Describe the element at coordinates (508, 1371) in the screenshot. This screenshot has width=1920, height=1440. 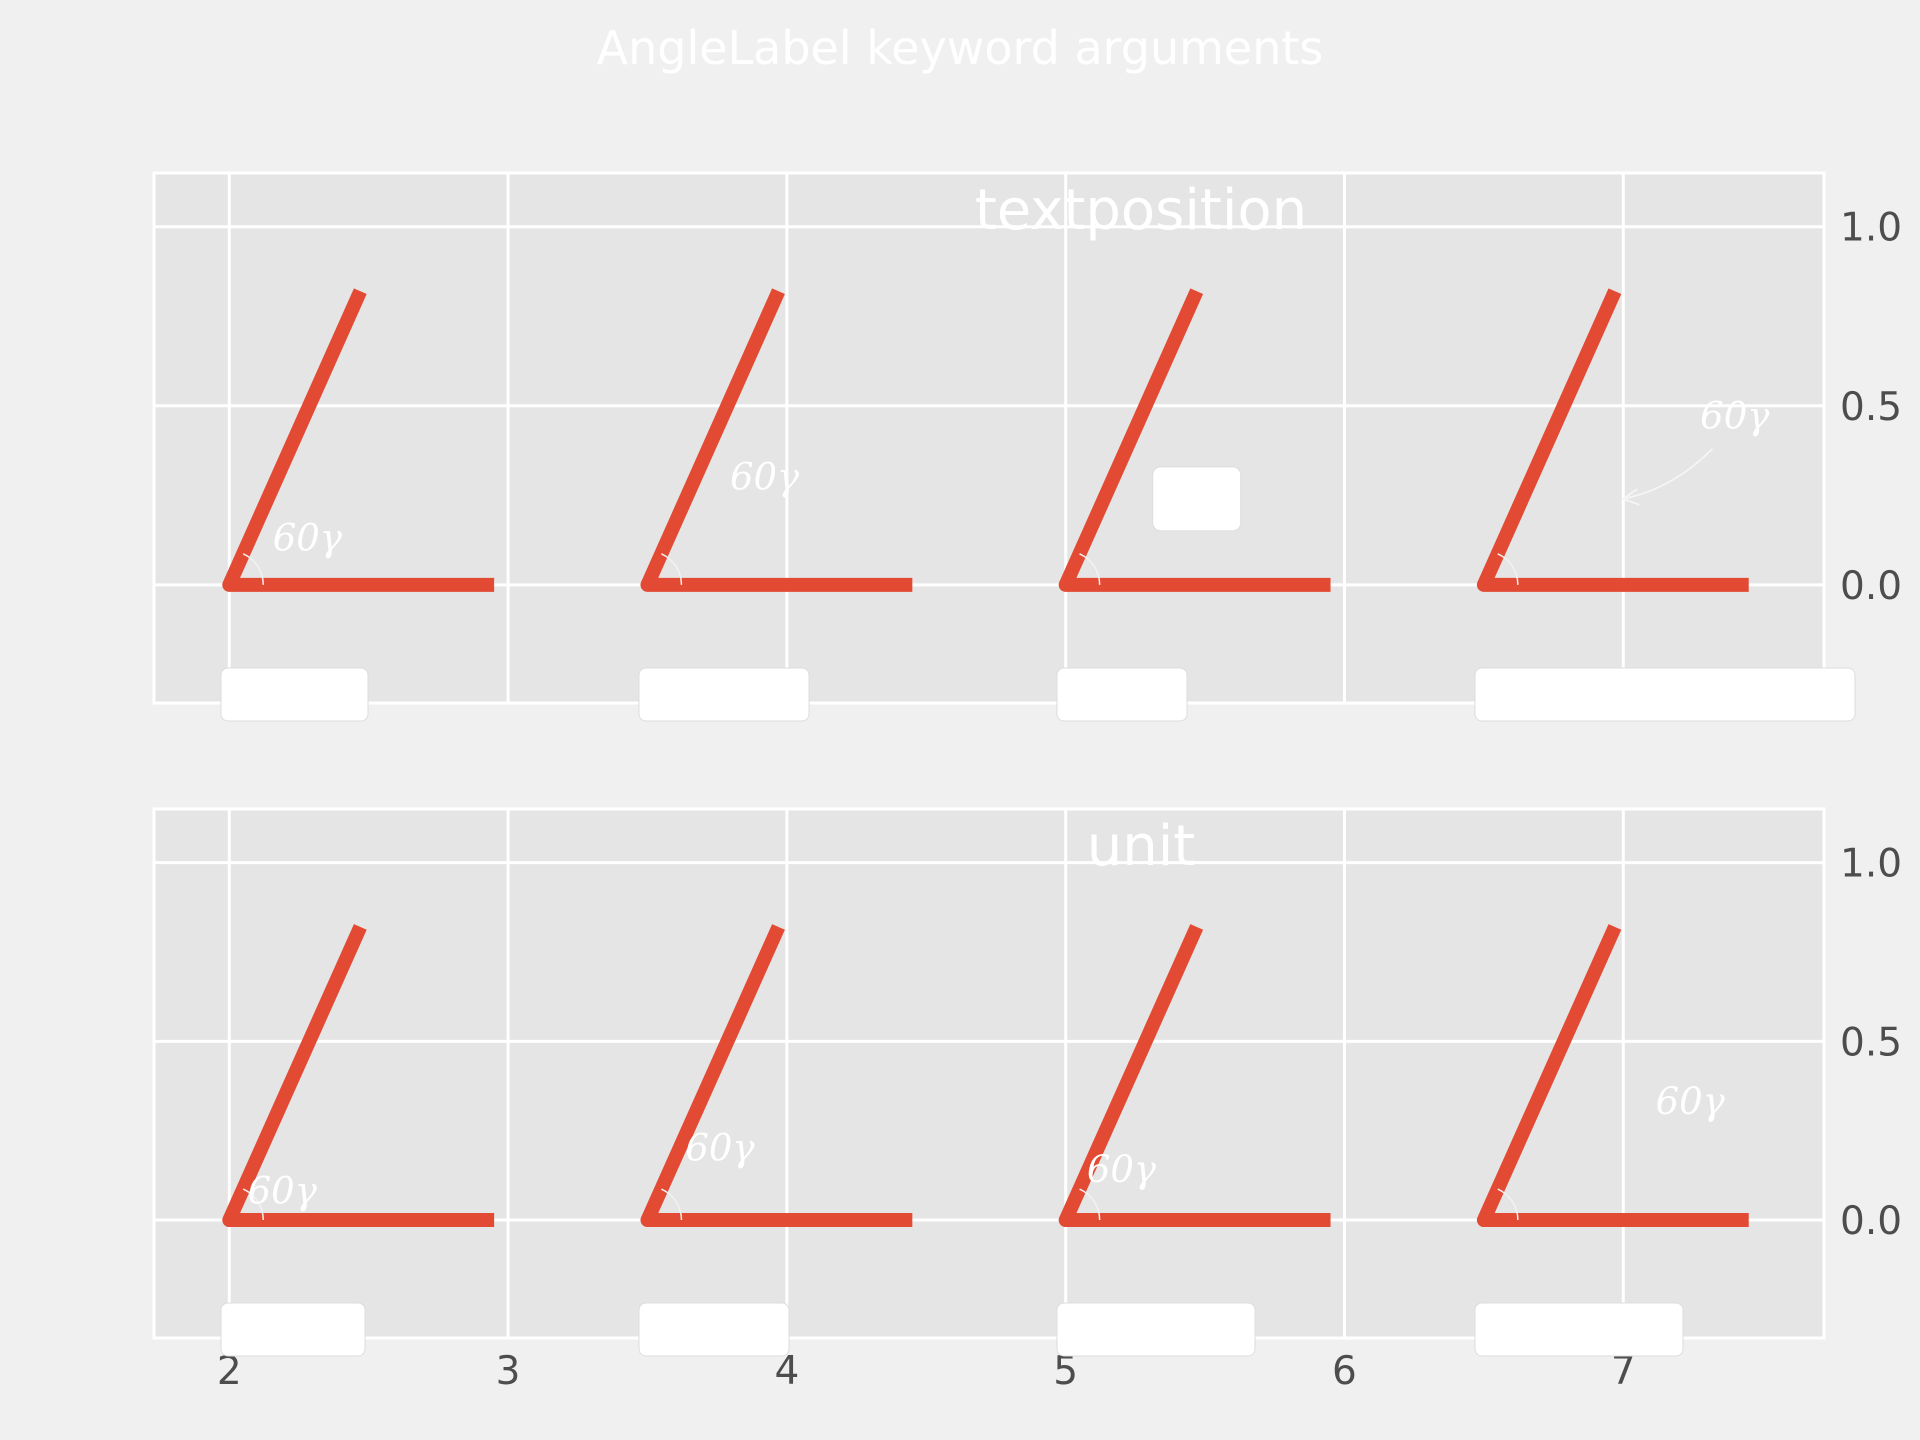
I see `x-tick-label: 3` at that location.